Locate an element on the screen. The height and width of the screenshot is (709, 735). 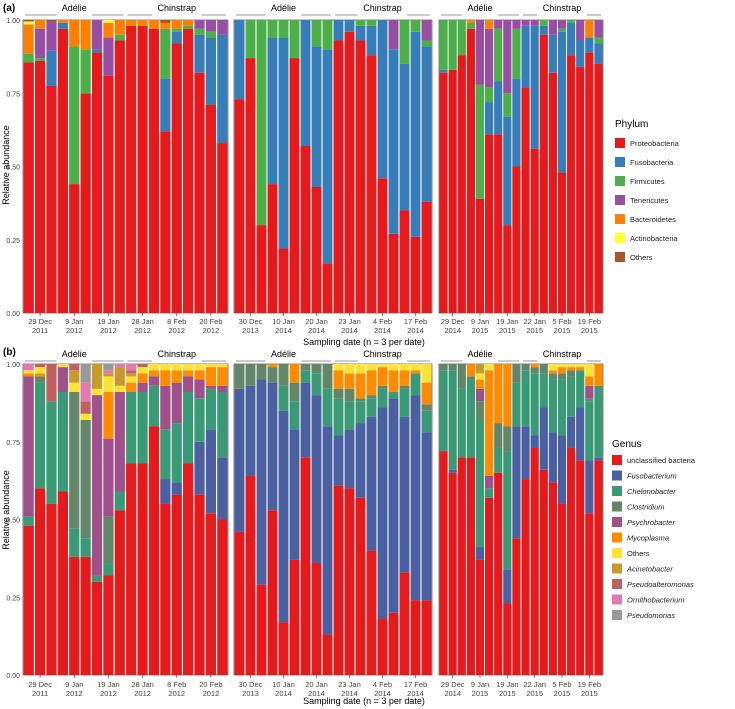
x-tick-label: 9 Jan 2012 is located at coordinates (74, 326).